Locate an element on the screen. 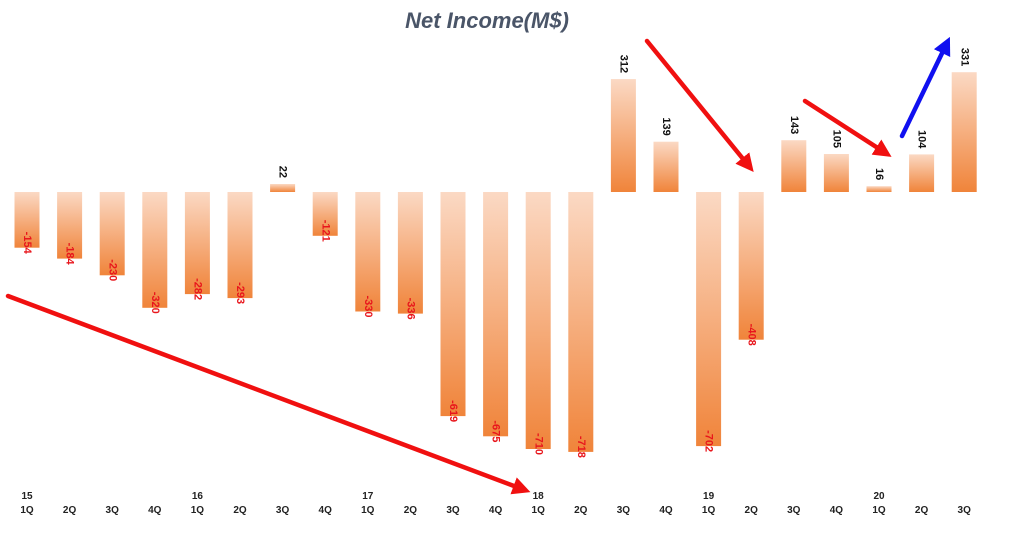  value-label-15: 139 is located at coordinates (666, 126).